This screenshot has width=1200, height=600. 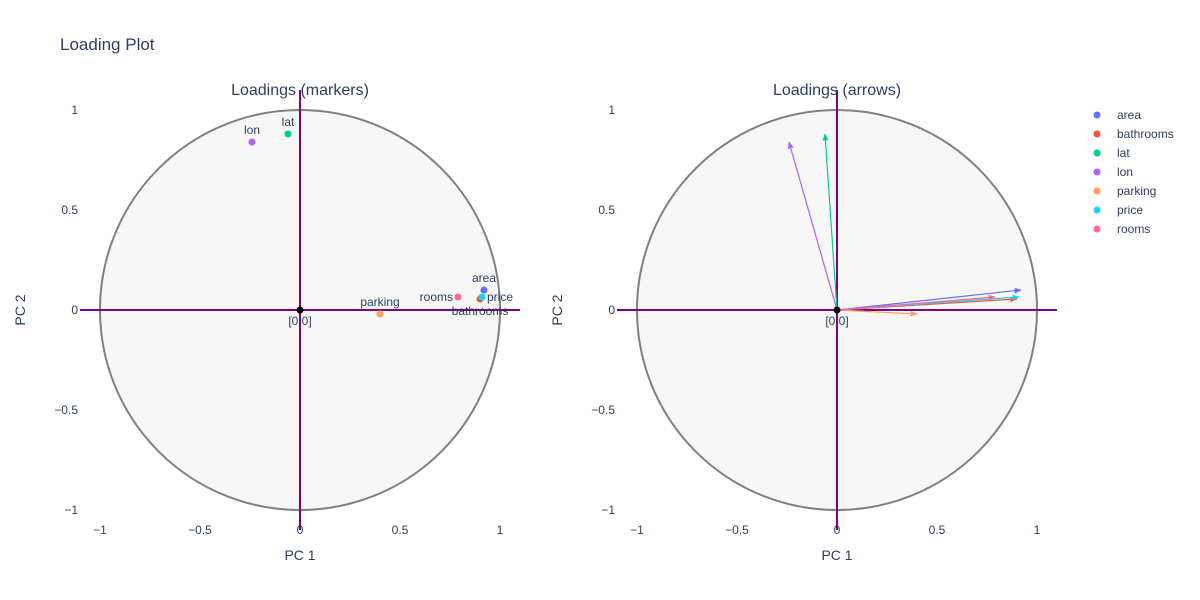 What do you see at coordinates (436, 297) in the screenshot?
I see `point-label-rooms: rooms` at bounding box center [436, 297].